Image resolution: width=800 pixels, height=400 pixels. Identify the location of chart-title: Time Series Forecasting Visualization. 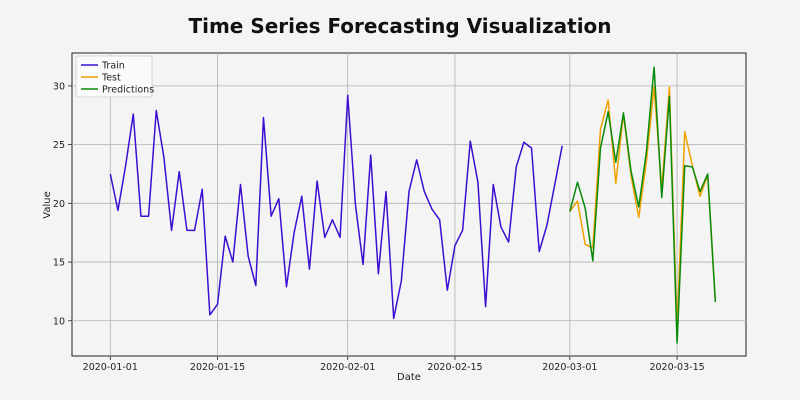
(399, 26).